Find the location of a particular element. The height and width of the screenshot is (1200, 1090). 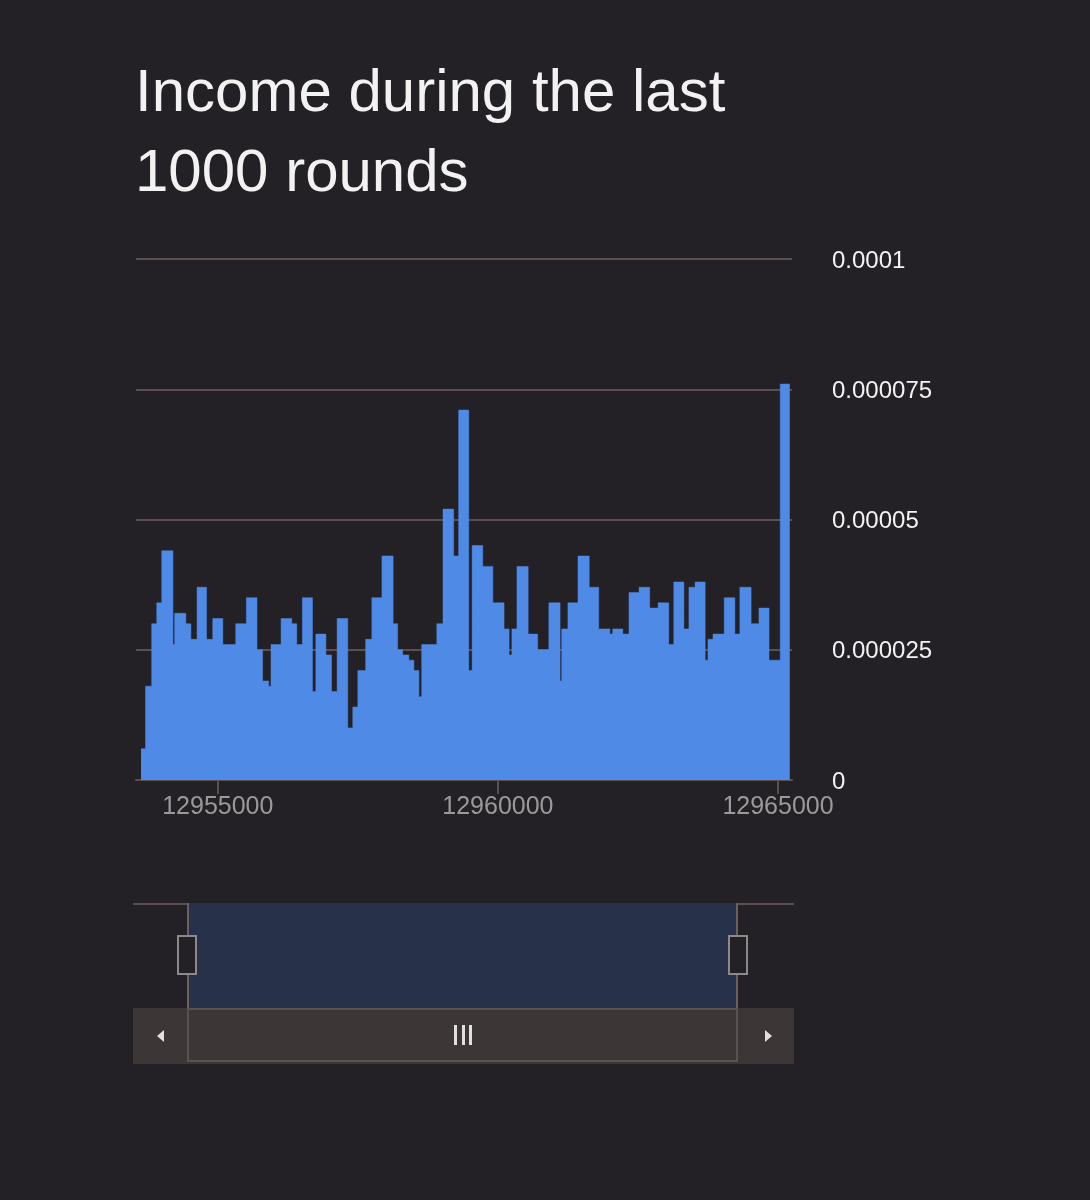

y-tick-label: 0 is located at coordinates (839, 780).